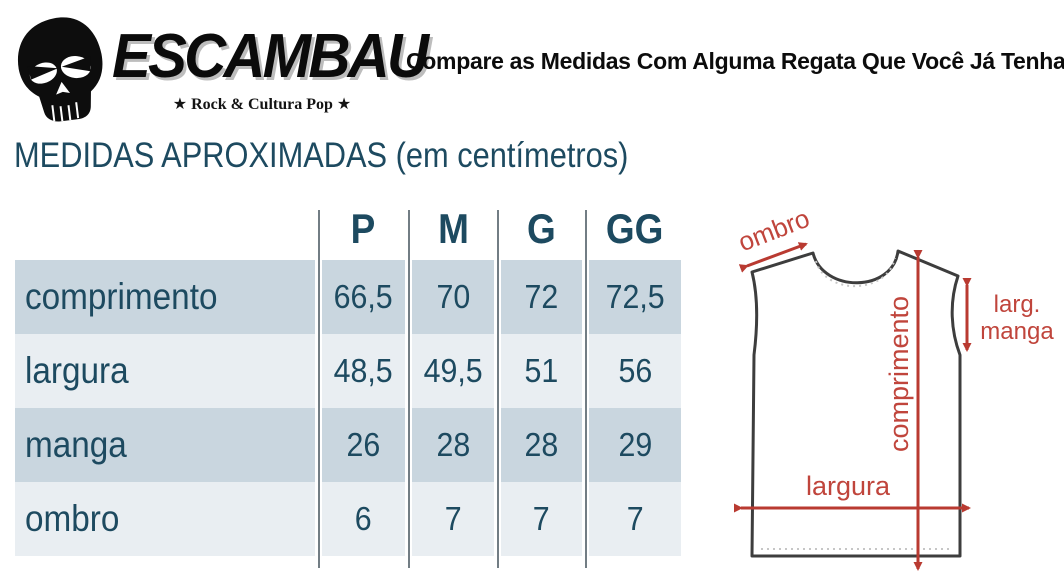  I want to click on sleeve-width-label: larg. manga, so click(1017, 318).